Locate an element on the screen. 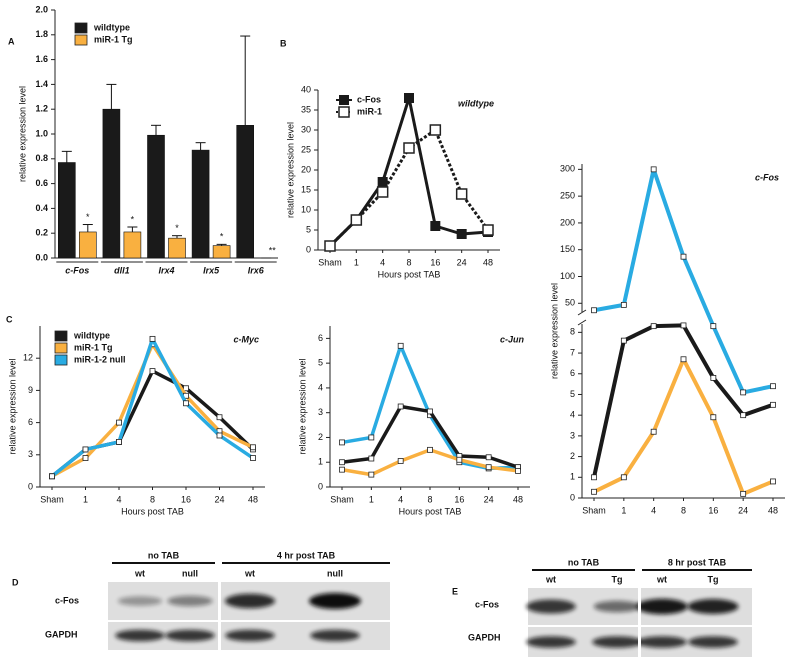  y-tick-label: 30 is located at coordinates (306, 129).